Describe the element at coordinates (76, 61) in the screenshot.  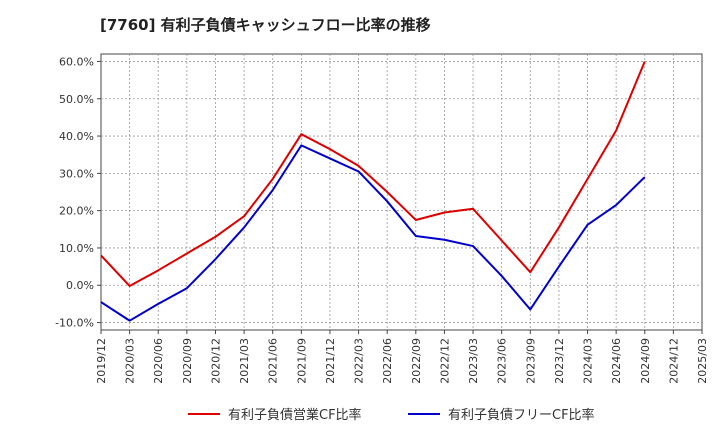
I see `y-tick-label: 60.0%` at that location.